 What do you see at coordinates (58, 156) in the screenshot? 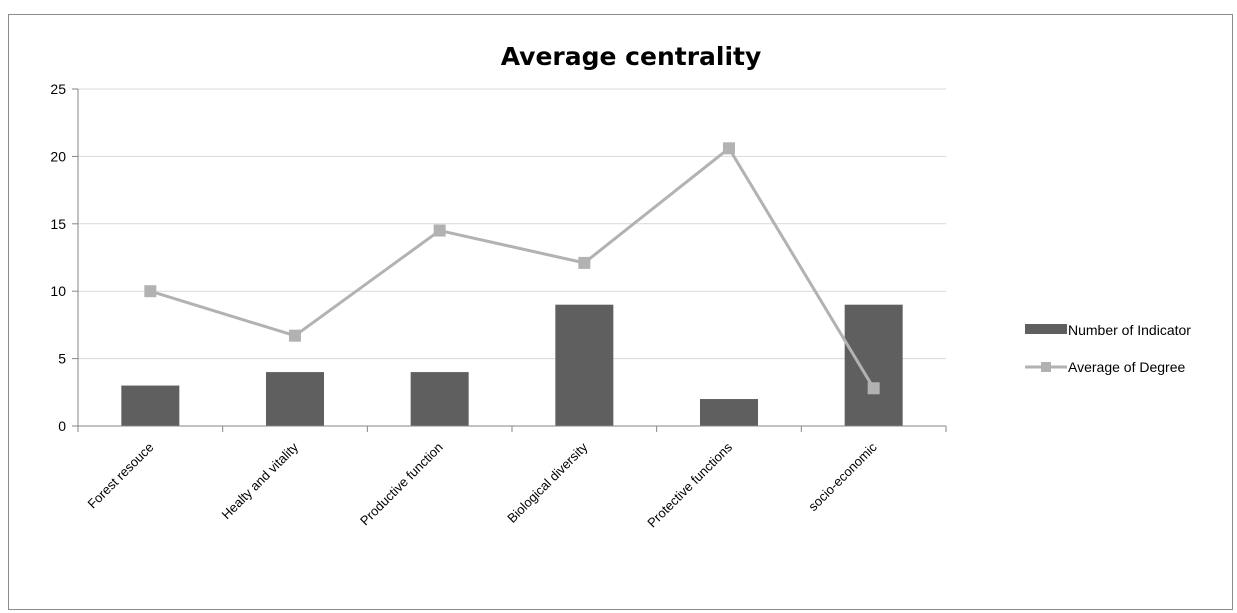
I see `y-tick-label: 20` at bounding box center [58, 156].